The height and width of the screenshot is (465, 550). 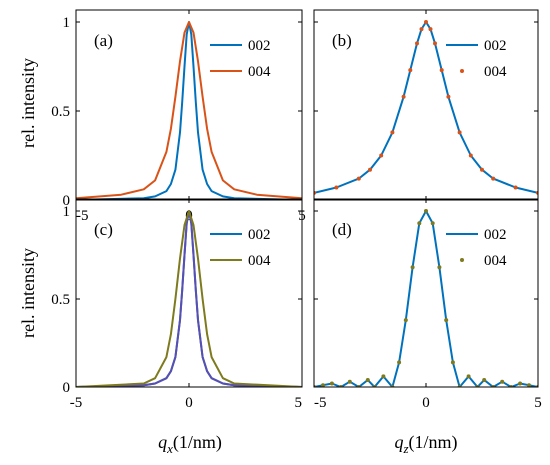 I want to click on x-axis-label-right: qz(1/nm), so click(x=425, y=444).